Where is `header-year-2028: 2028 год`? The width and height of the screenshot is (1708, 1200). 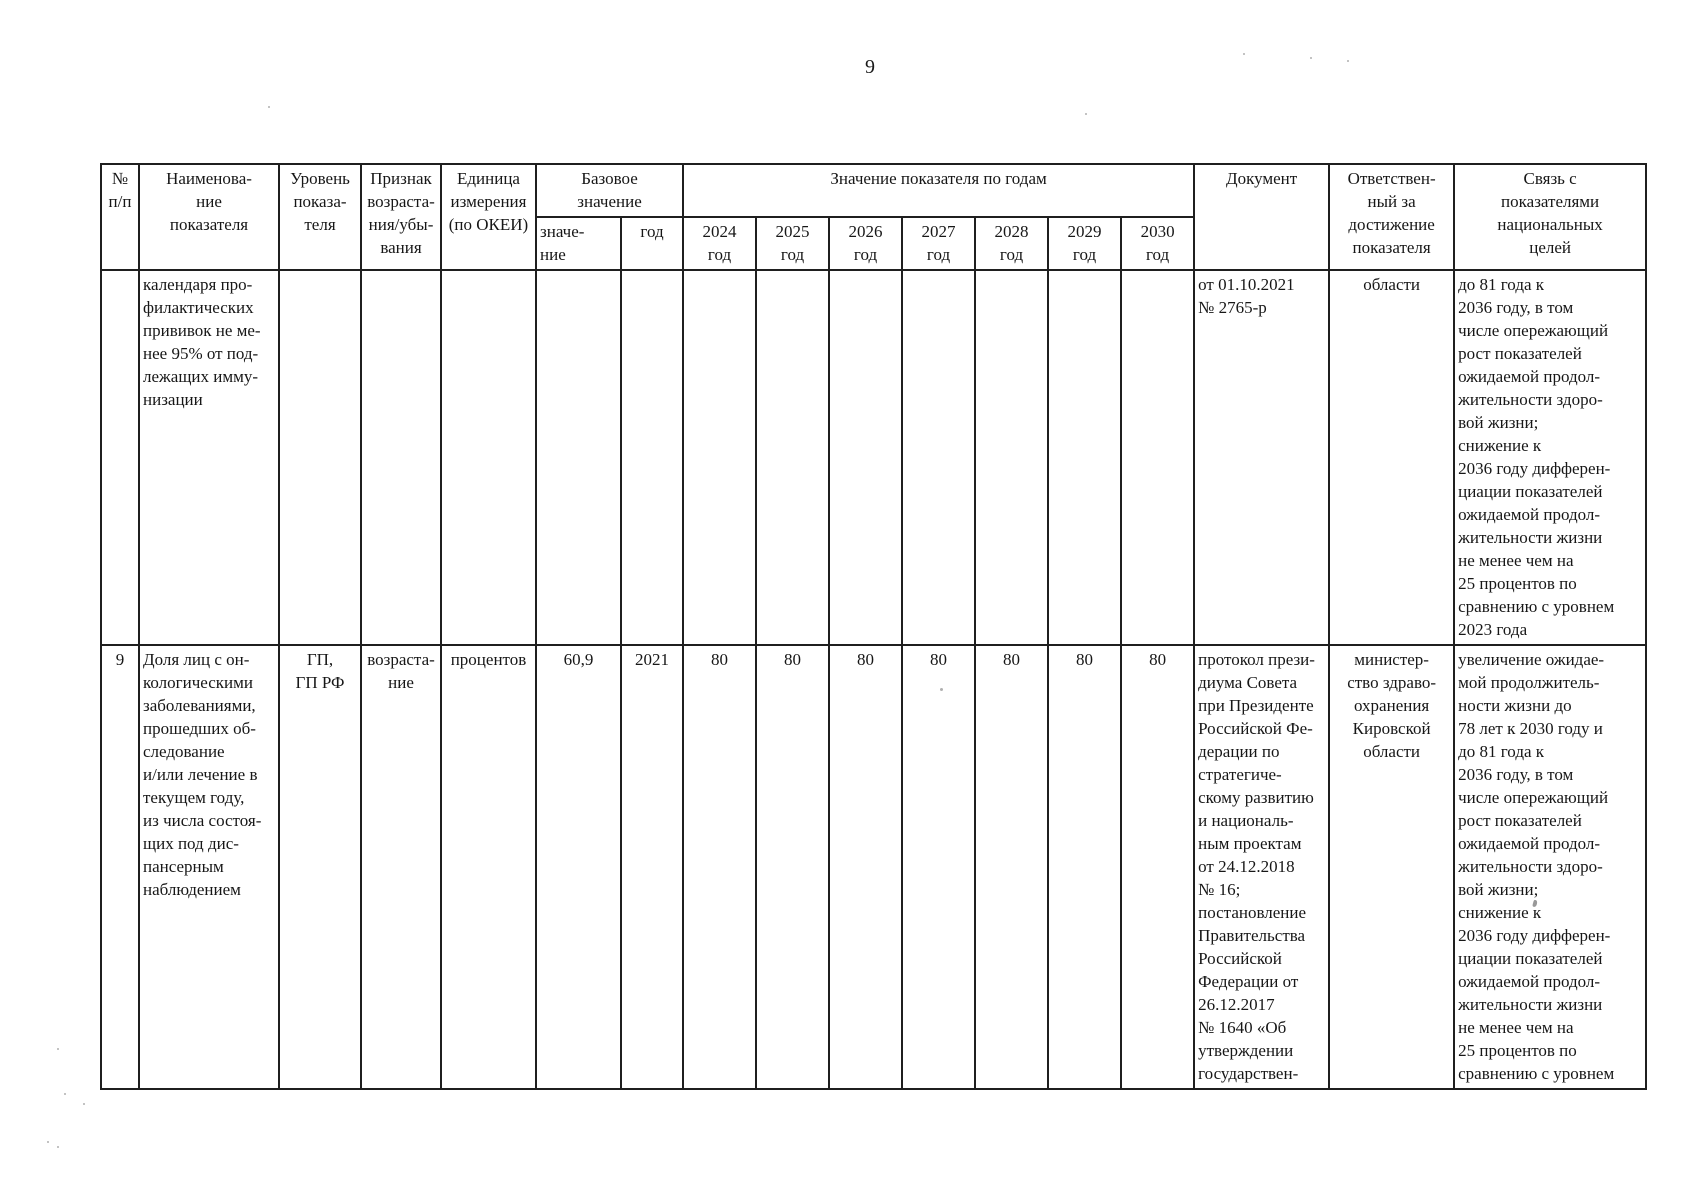
header-year-2028: 2028 год is located at coordinates (1012, 243).